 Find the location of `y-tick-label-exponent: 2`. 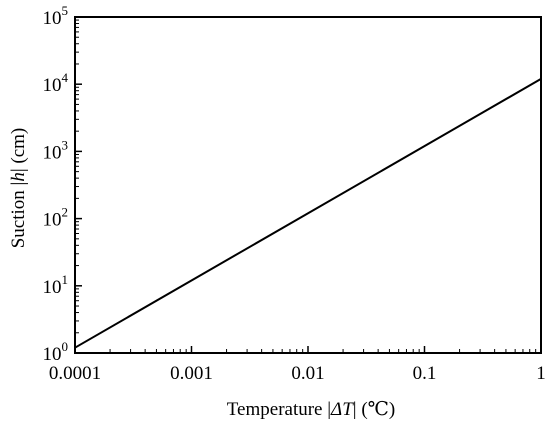

y-tick-label-exponent: 2 is located at coordinates (65, 212).